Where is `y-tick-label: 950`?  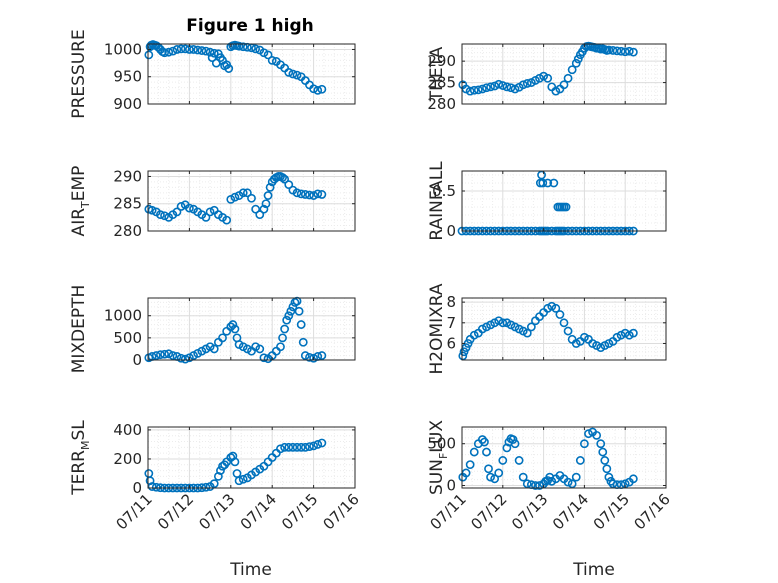 y-tick-label: 950 is located at coordinates (127, 77).